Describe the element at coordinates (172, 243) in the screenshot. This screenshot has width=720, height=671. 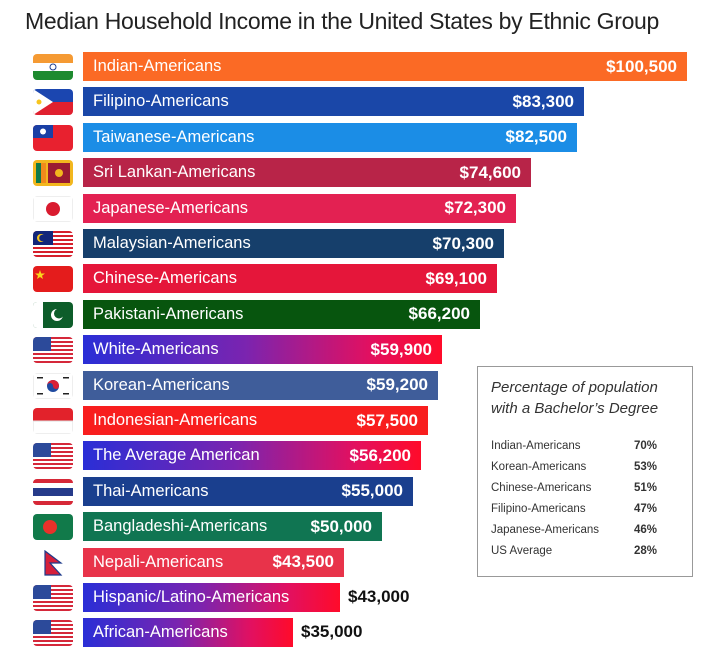
I see `bar-label: Malaysian-Americans` at that location.